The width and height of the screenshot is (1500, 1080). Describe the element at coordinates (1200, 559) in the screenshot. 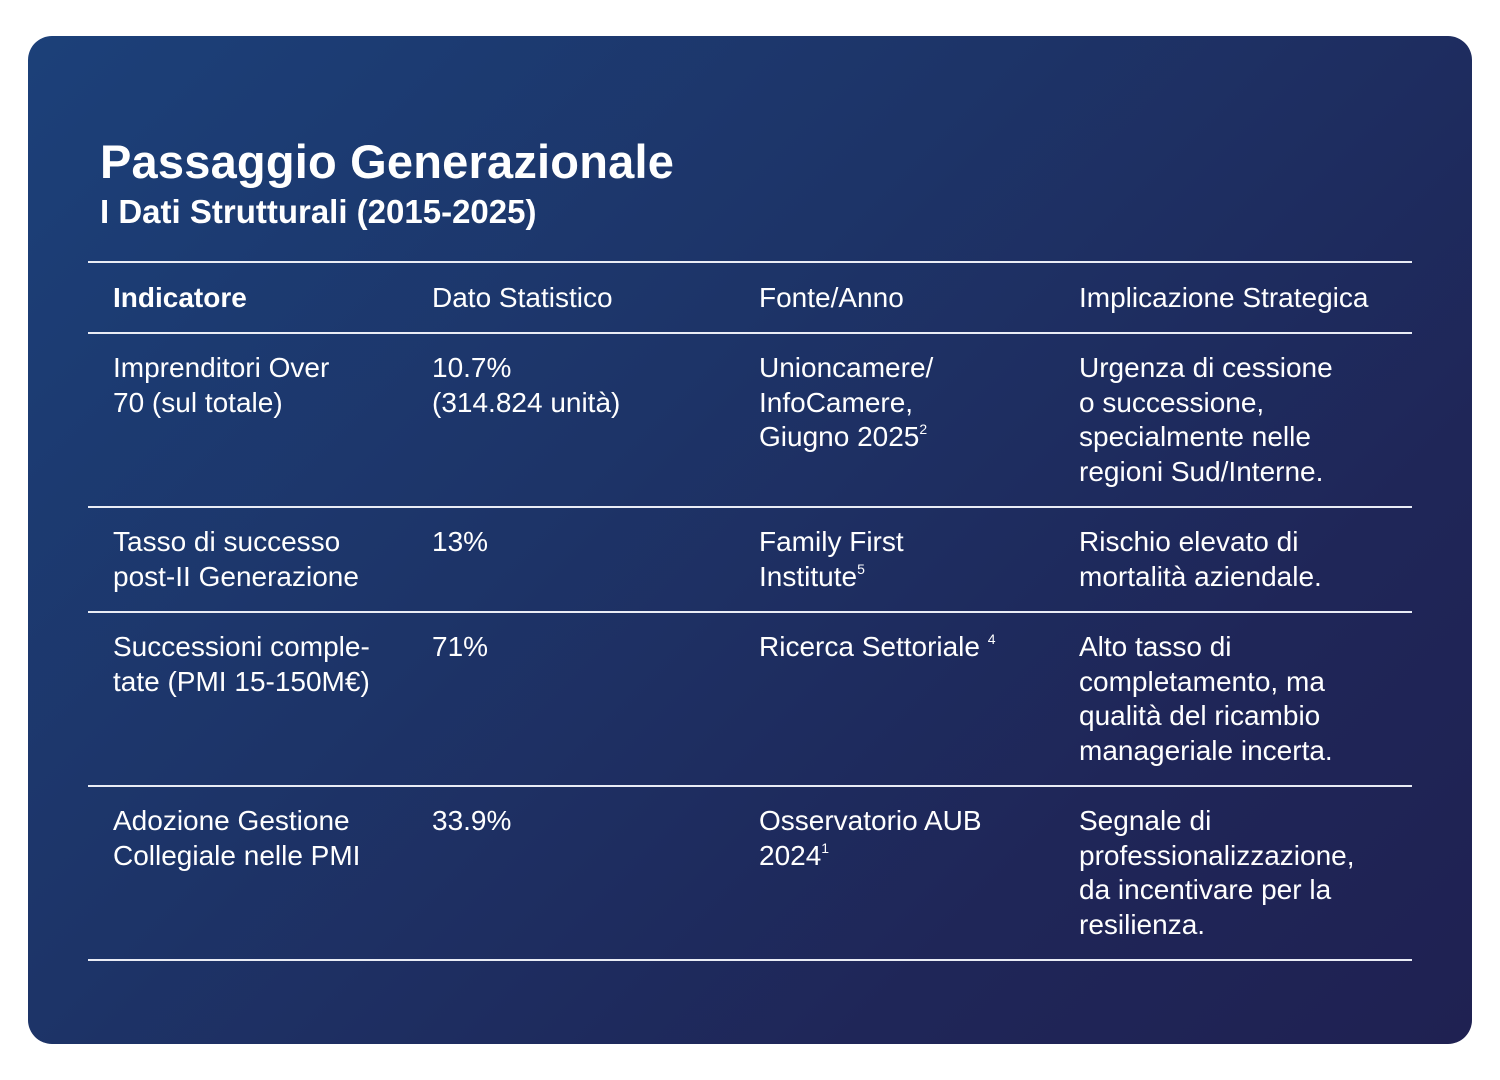

I see `cell-implicazione: Rischio elevato di mortalità aziendale.` at that location.